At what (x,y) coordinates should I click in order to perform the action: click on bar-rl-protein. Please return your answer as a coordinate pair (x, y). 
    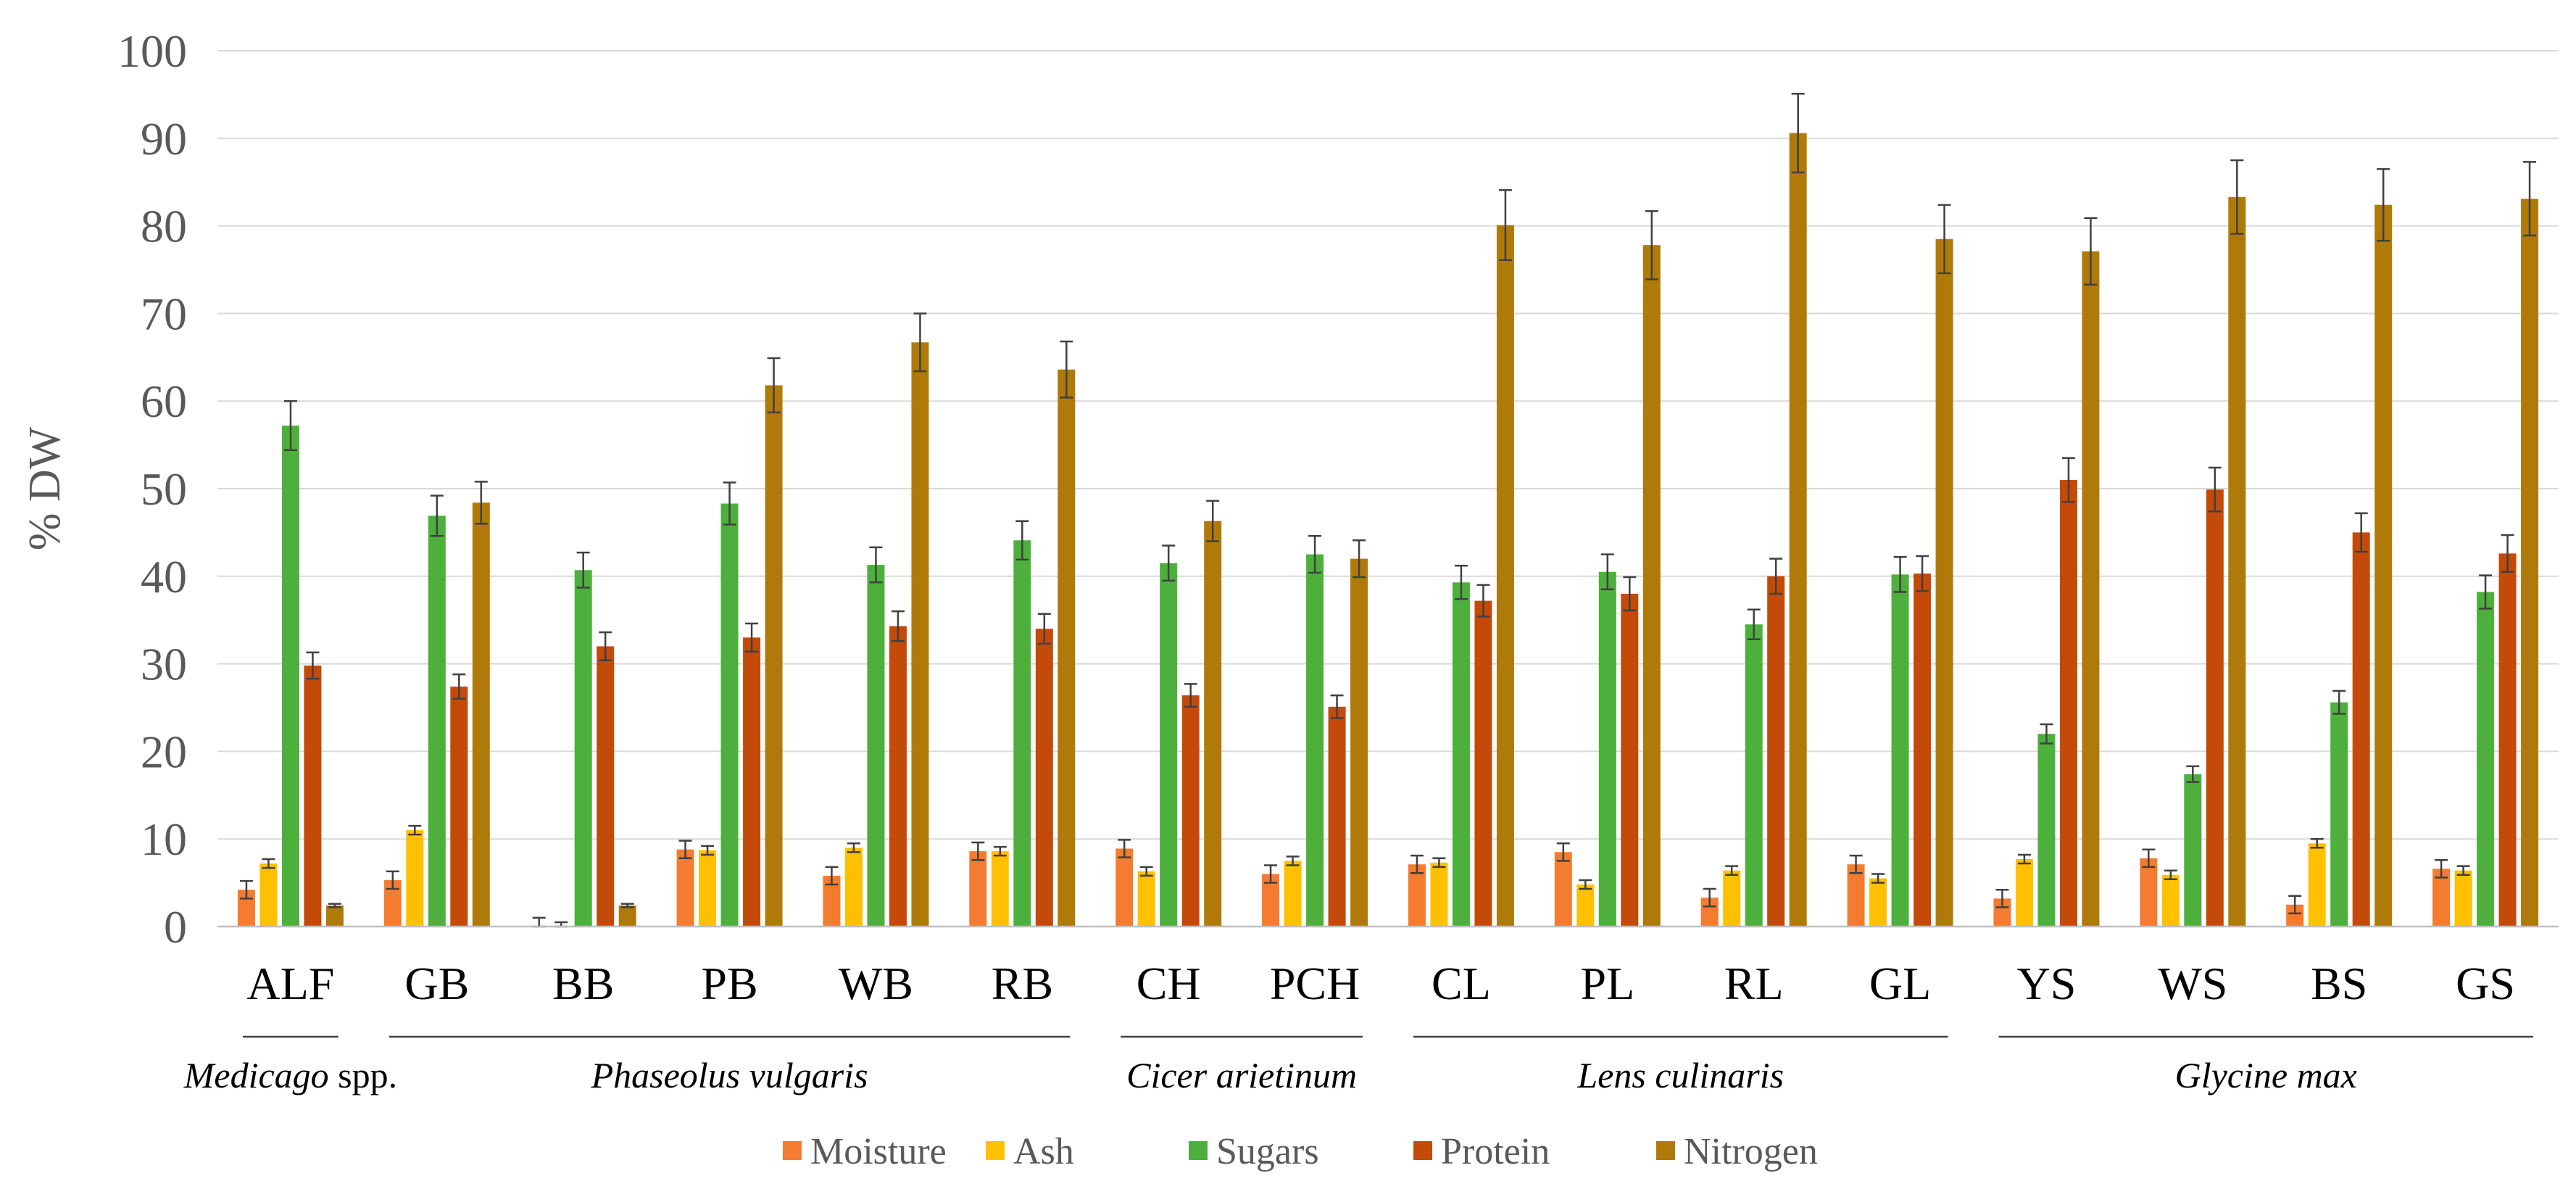
    Looking at the image, I should click on (1776, 752).